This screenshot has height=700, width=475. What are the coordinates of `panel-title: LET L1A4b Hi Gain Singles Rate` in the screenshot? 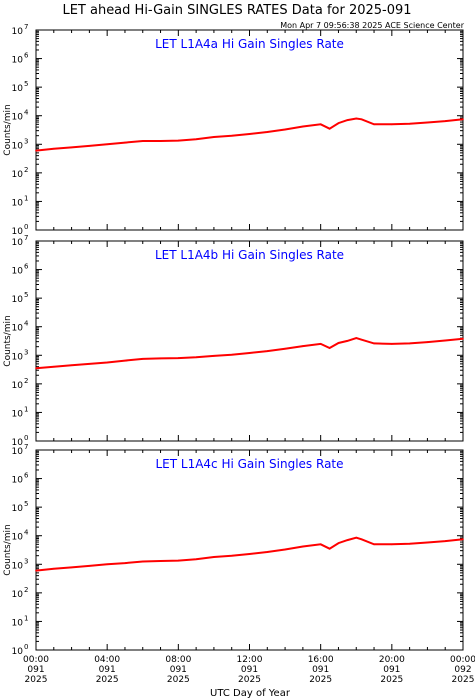 It's located at (249, 255).